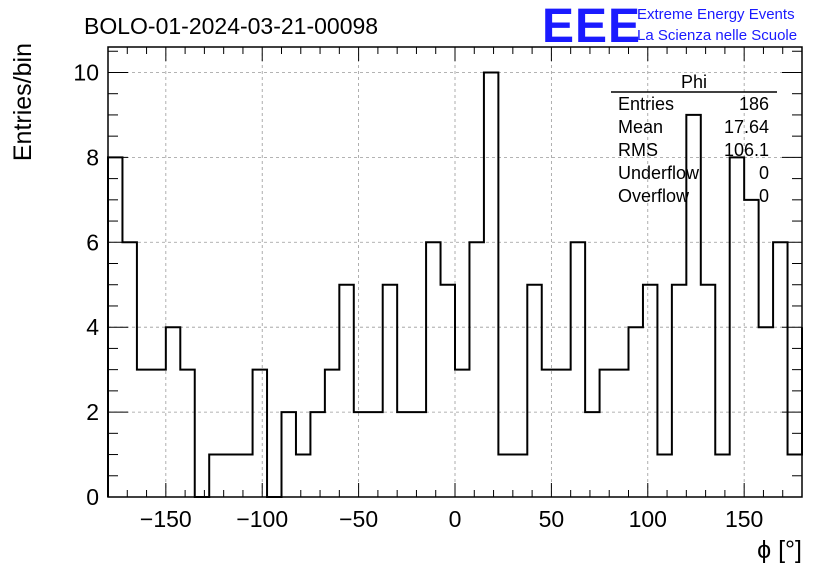 This screenshot has width=836, height=572. What do you see at coordinates (717, 35) in the screenshot?
I see `logo-line-2: La Scienza nelle Scuole` at bounding box center [717, 35].